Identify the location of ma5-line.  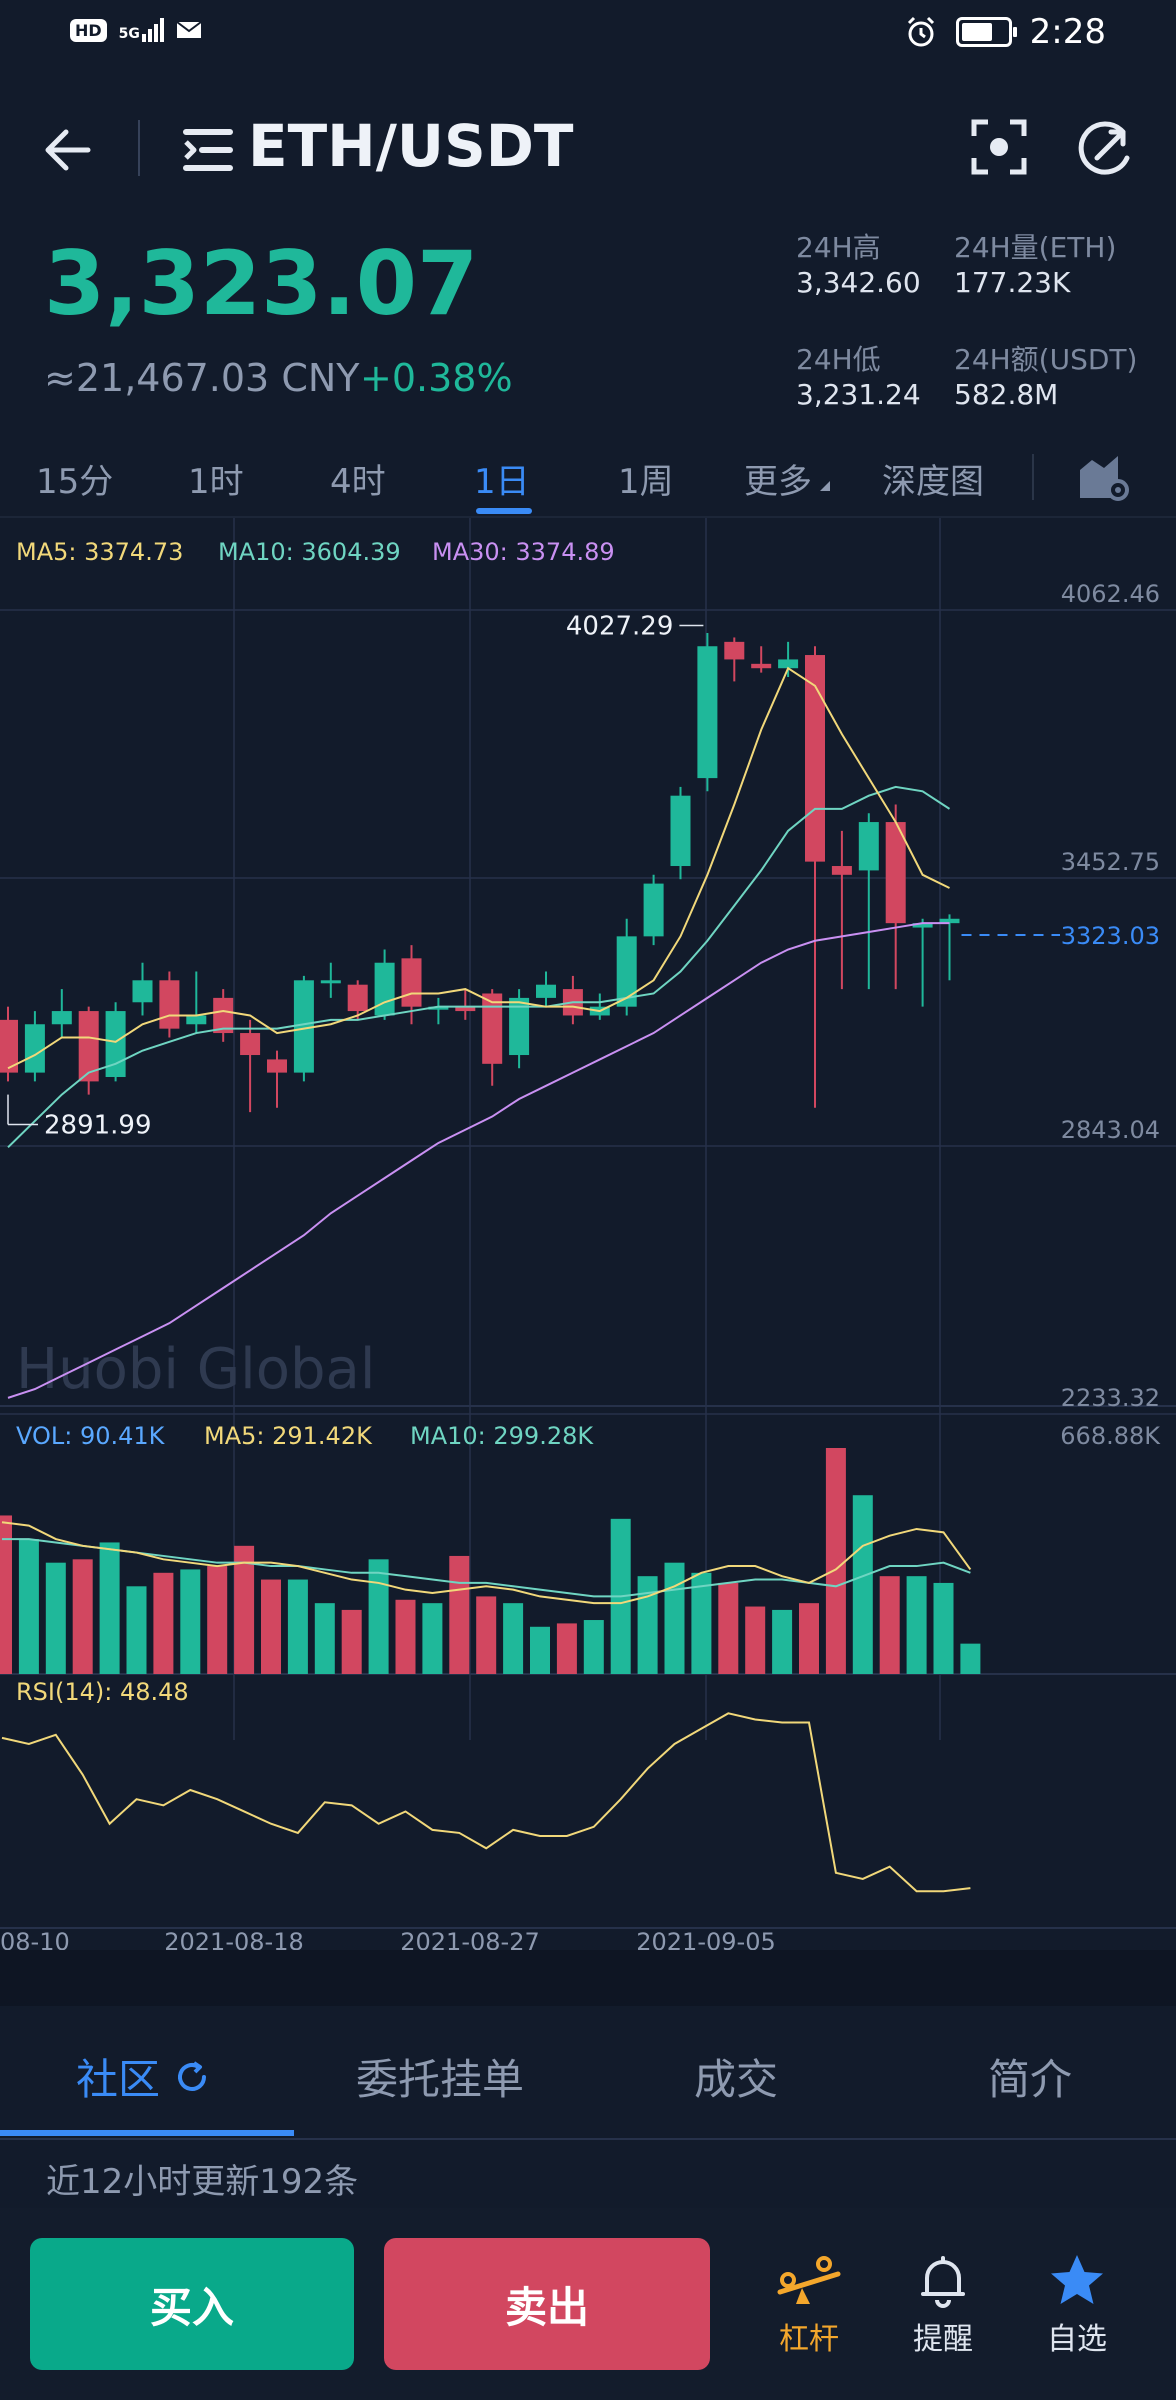
(478, 868).